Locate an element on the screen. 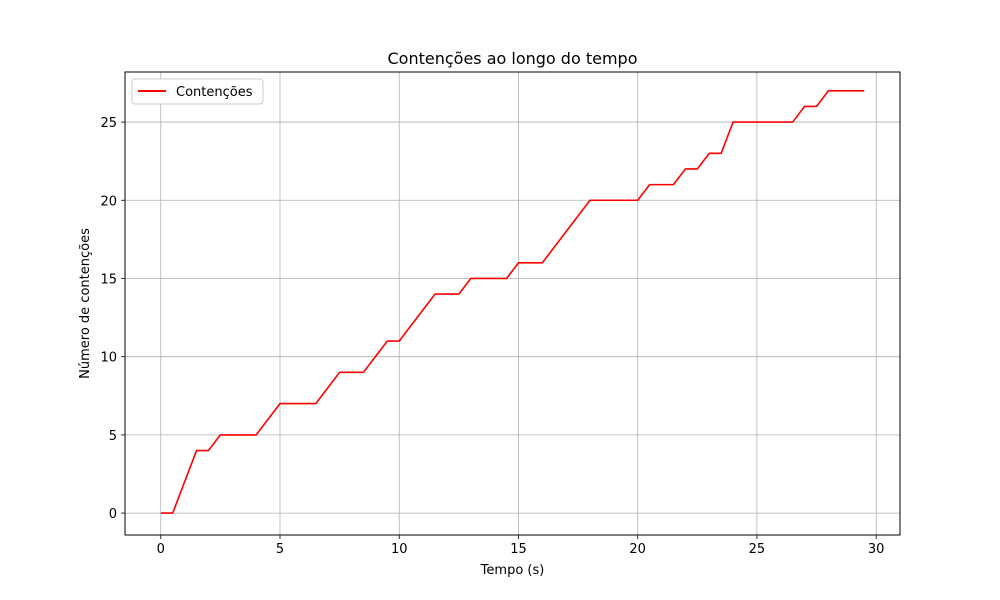 The width and height of the screenshot is (1000, 600). y-tick-label: 25 is located at coordinates (108, 123).